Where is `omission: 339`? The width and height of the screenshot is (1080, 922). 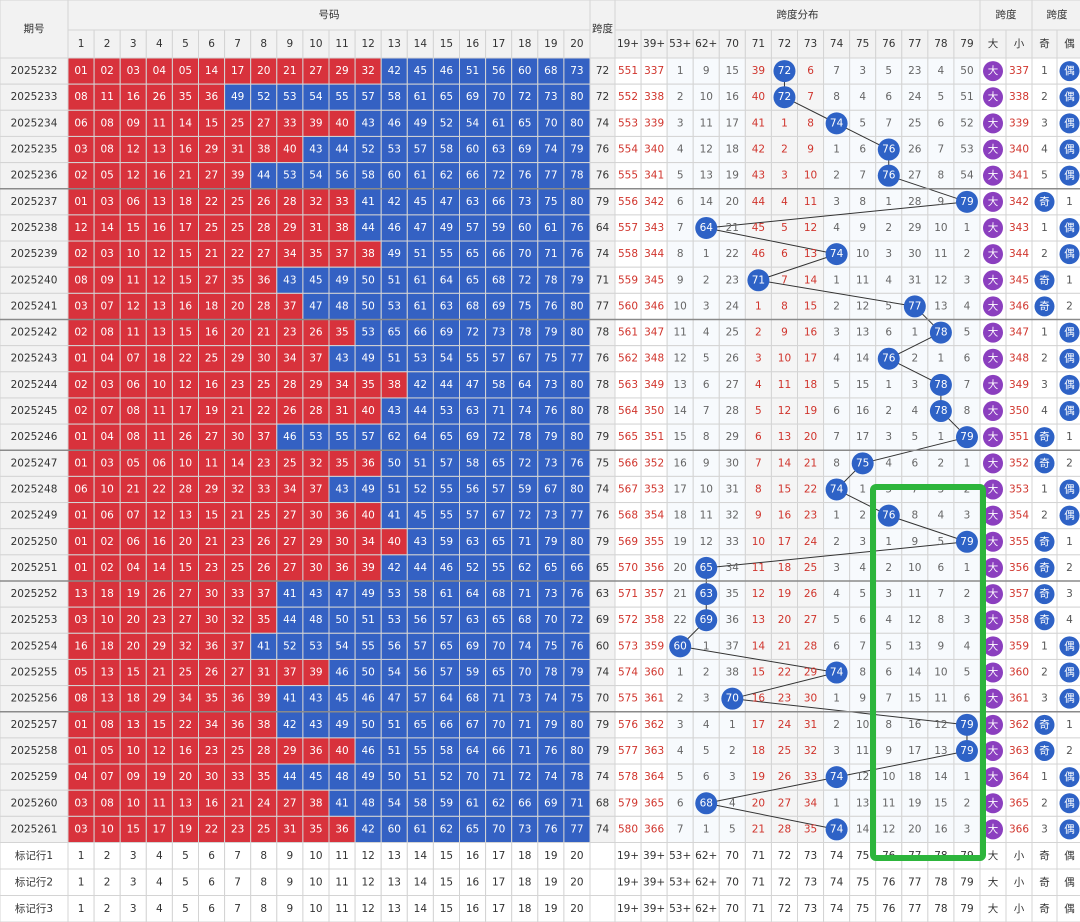 omission: 339 is located at coordinates (654, 123).